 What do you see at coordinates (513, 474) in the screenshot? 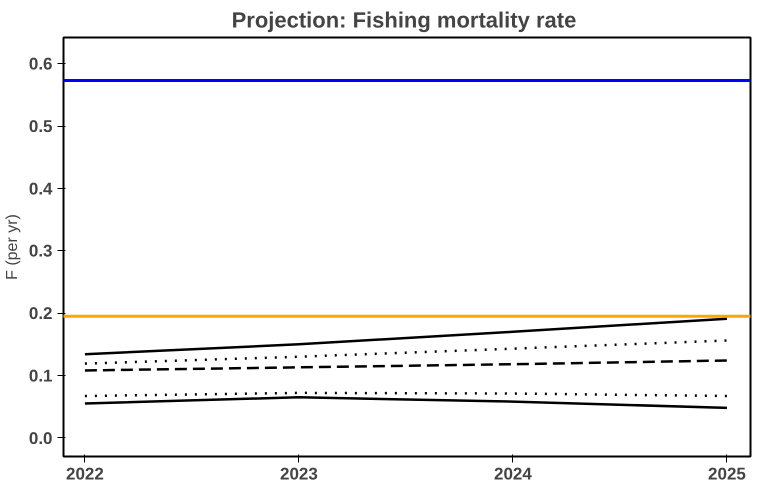
I see `x-tick-label: 2024` at bounding box center [513, 474].